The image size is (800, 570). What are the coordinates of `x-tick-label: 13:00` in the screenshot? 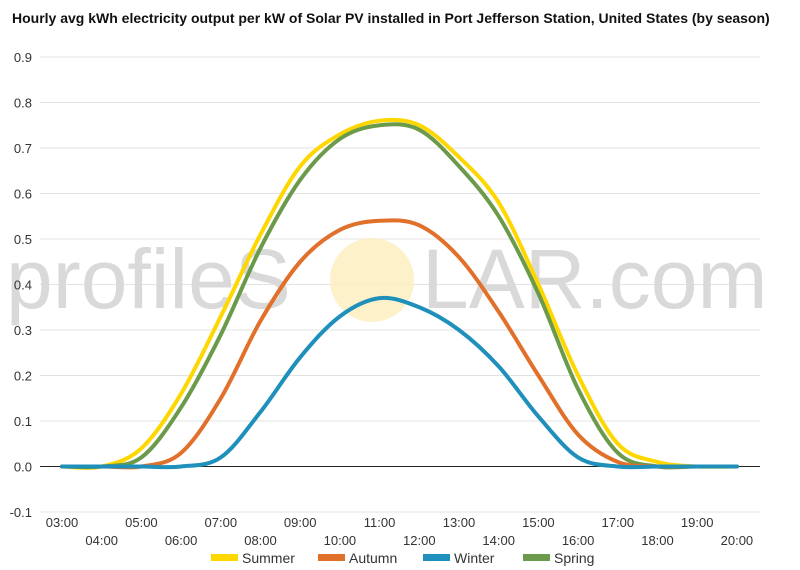 It's located at (459, 522).